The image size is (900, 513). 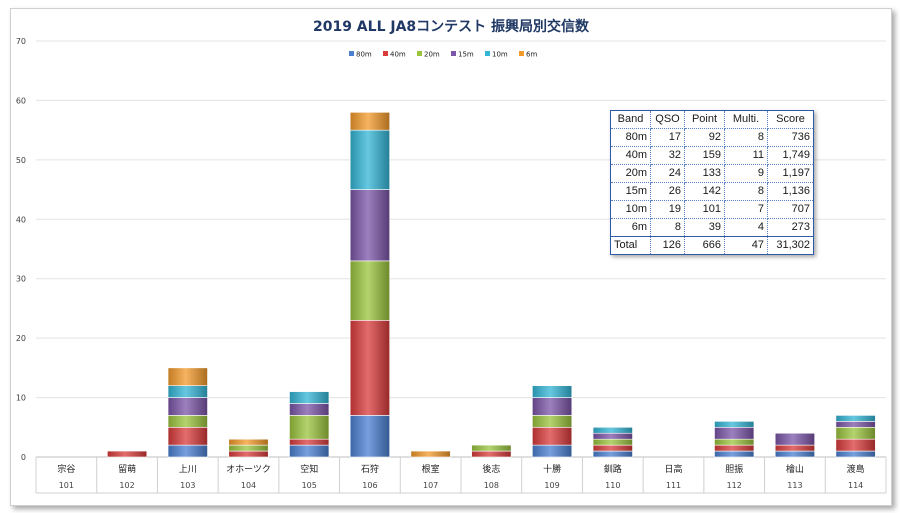 I want to click on category-code: 108, so click(x=491, y=485).